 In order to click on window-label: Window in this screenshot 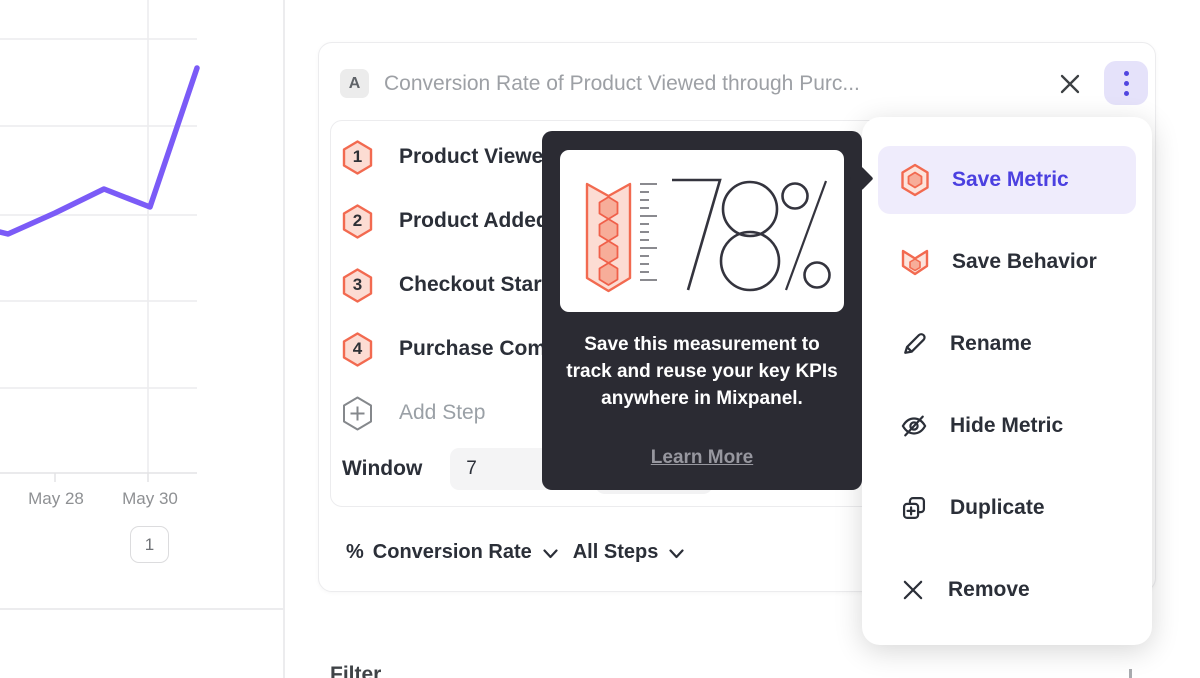, I will do `click(382, 468)`.